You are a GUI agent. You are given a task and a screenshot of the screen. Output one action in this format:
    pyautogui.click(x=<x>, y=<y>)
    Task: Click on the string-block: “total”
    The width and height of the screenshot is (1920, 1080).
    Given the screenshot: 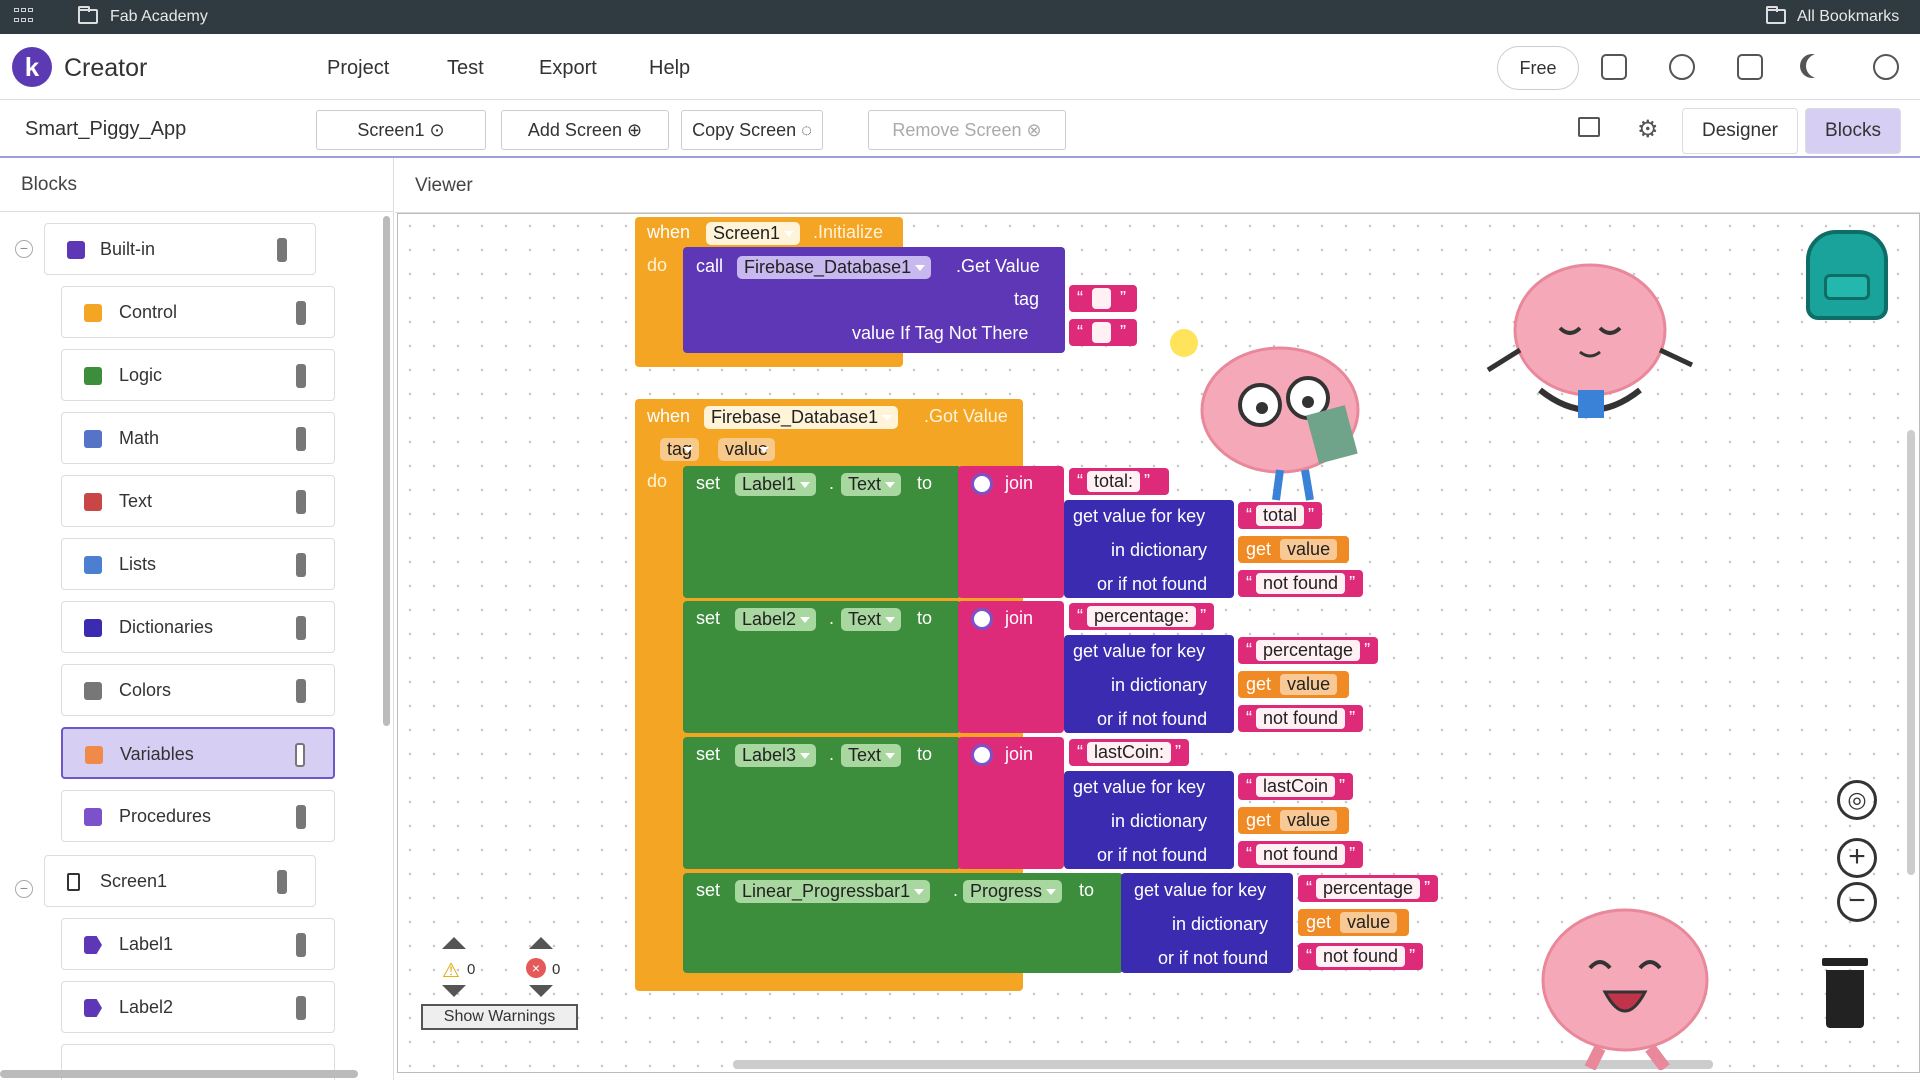 What is the action you would take?
    pyautogui.click(x=1280, y=515)
    